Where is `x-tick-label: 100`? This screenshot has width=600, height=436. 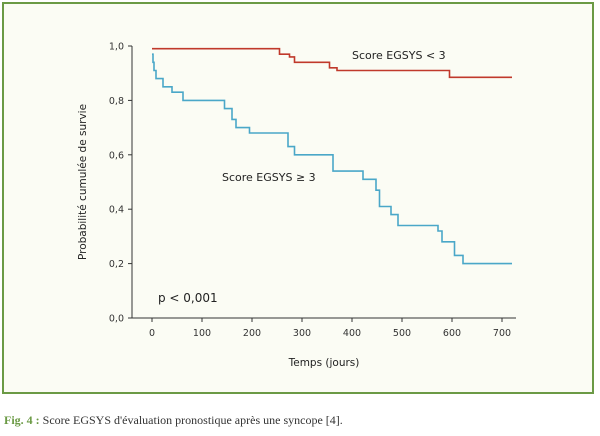
x-tick-label: 100 is located at coordinates (202, 333).